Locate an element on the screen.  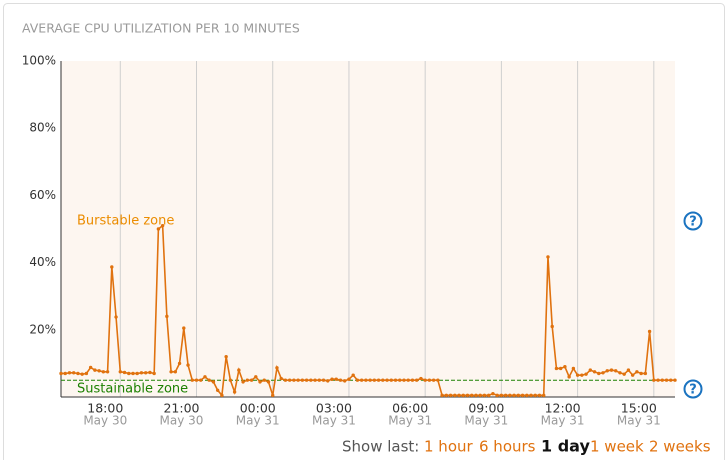
burstable-zone-label: Burstable zone is located at coordinates (125, 221).